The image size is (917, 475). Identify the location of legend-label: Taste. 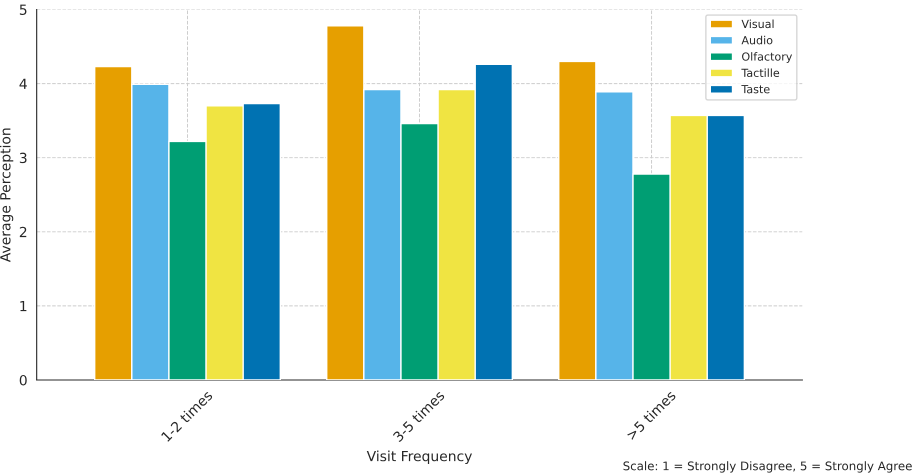
(755, 89).